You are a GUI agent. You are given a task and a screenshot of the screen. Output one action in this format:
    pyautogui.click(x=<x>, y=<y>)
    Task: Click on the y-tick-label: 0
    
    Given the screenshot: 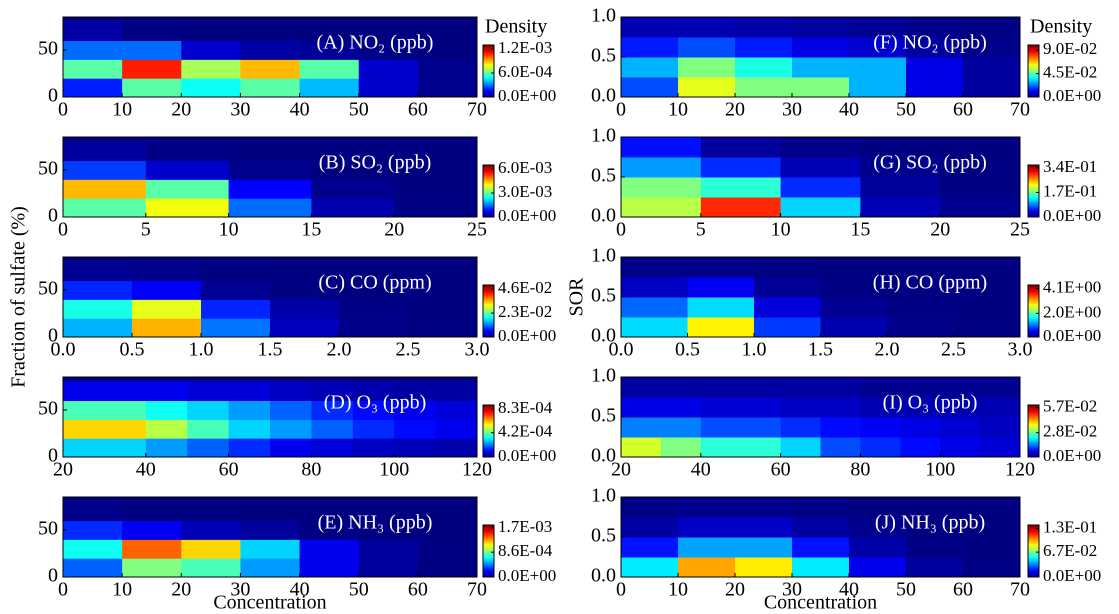 What is the action you would take?
    pyautogui.click(x=53, y=456)
    